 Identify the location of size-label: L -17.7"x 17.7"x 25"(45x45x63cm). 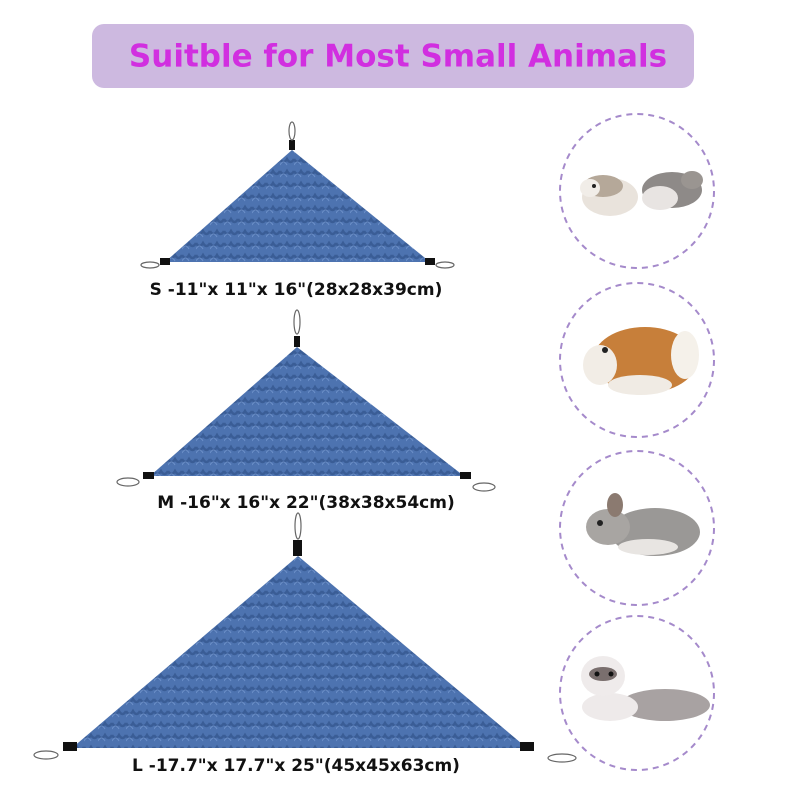
(296, 766).